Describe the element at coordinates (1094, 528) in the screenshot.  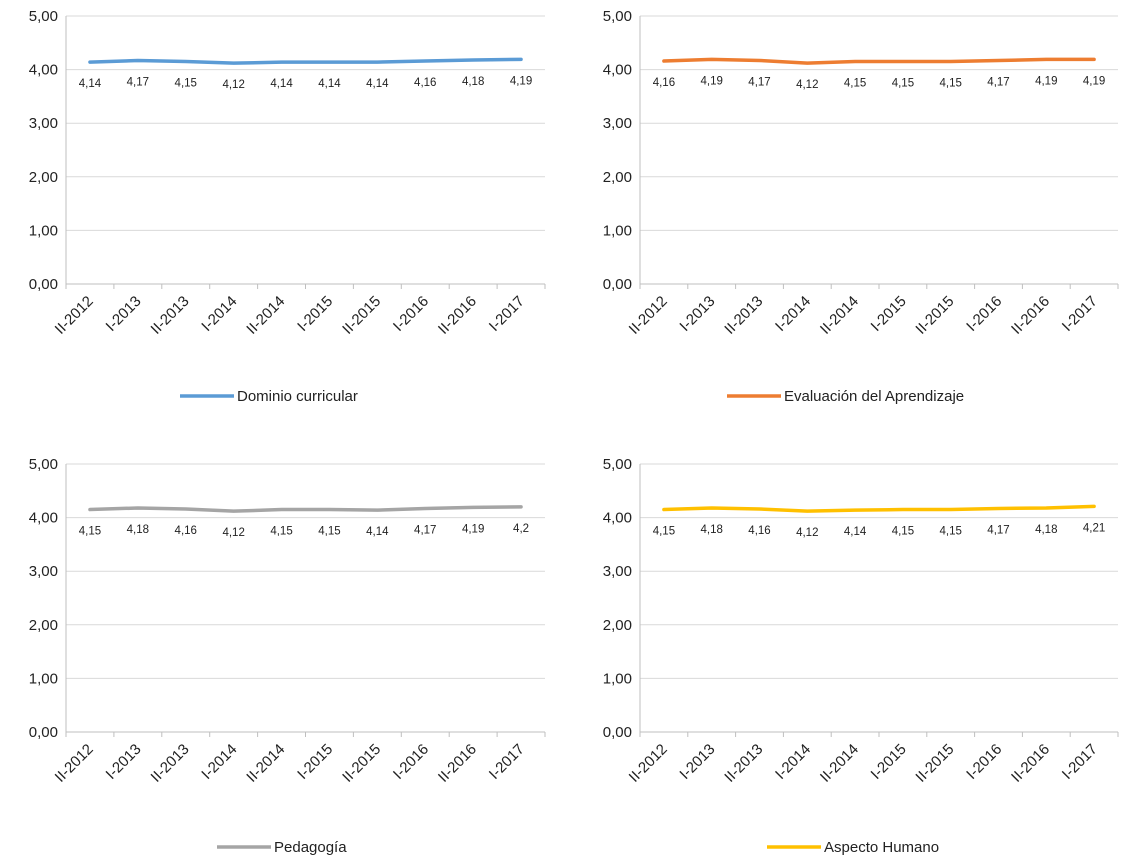
I see `data-label: 4,21` at that location.